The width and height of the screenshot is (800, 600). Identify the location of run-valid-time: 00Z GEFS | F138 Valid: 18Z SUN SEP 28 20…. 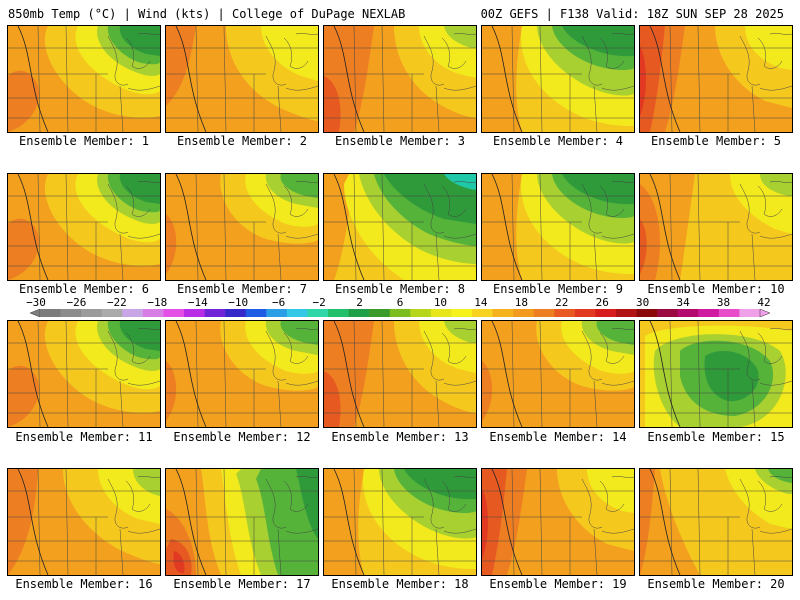
(632, 14).